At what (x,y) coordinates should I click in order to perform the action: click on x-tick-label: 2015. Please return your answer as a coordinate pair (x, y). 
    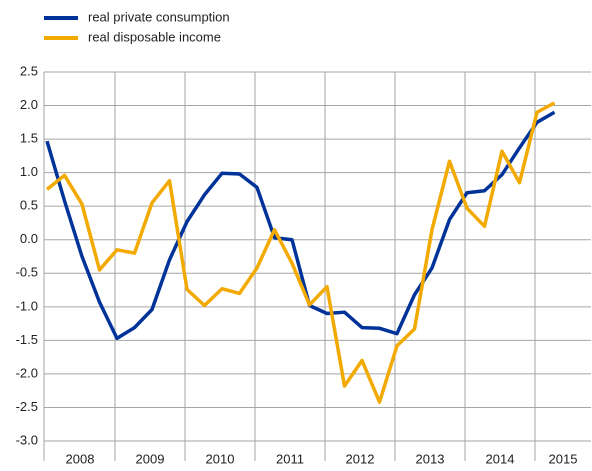
    Looking at the image, I should click on (563, 458).